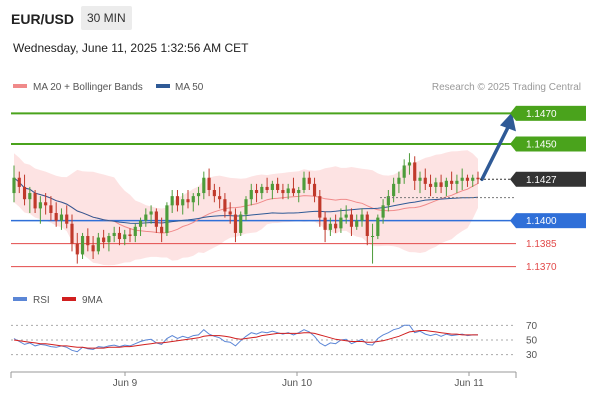 Image resolution: width=590 pixels, height=400 pixels. I want to click on ma20-legend-label: MA 20 + Bollinger Bands, so click(88, 87).